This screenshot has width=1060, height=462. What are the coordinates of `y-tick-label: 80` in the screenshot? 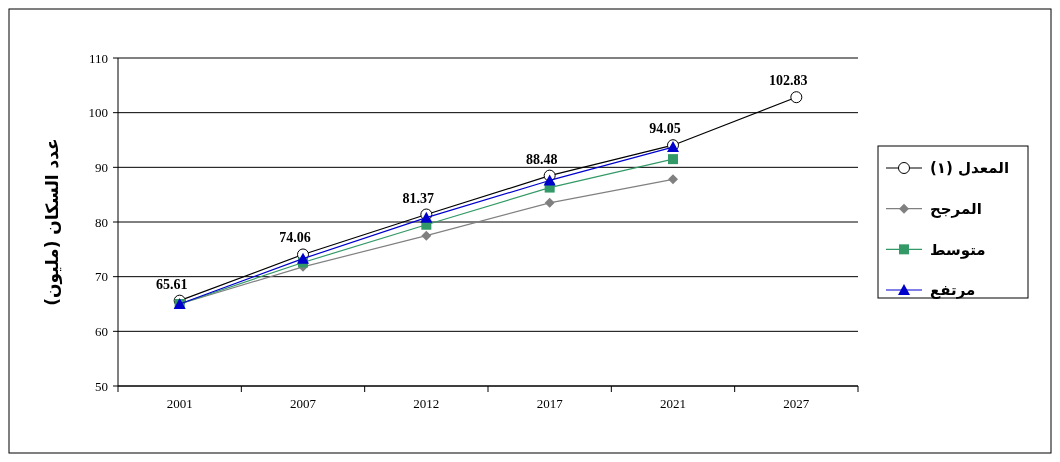 It's located at (101, 222).